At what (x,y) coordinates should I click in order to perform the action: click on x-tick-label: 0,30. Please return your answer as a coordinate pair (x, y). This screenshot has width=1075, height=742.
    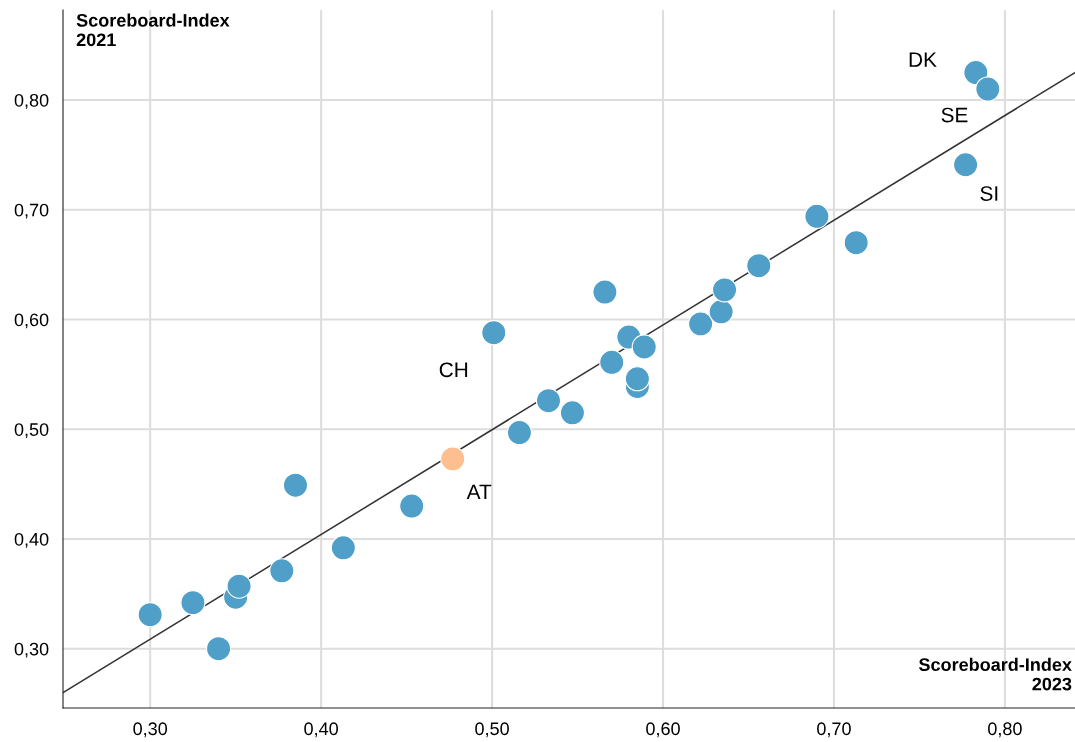
    Looking at the image, I should click on (150, 730).